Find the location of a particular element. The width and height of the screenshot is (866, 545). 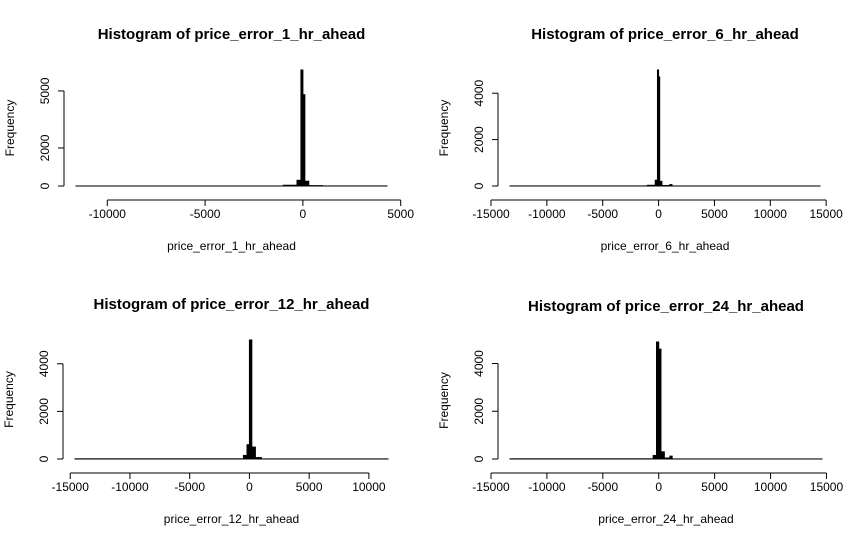

x-axis-label: price_error_12_hr_ahead is located at coordinates (231, 519).